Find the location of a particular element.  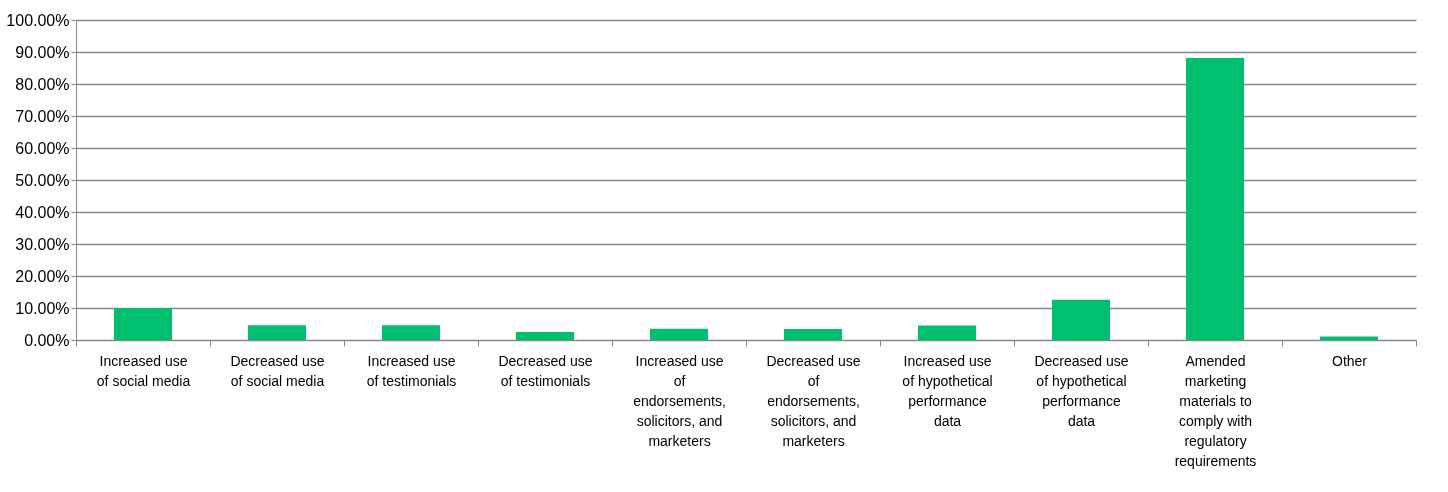

y-tick-label: 50.00% is located at coordinates (42, 180).